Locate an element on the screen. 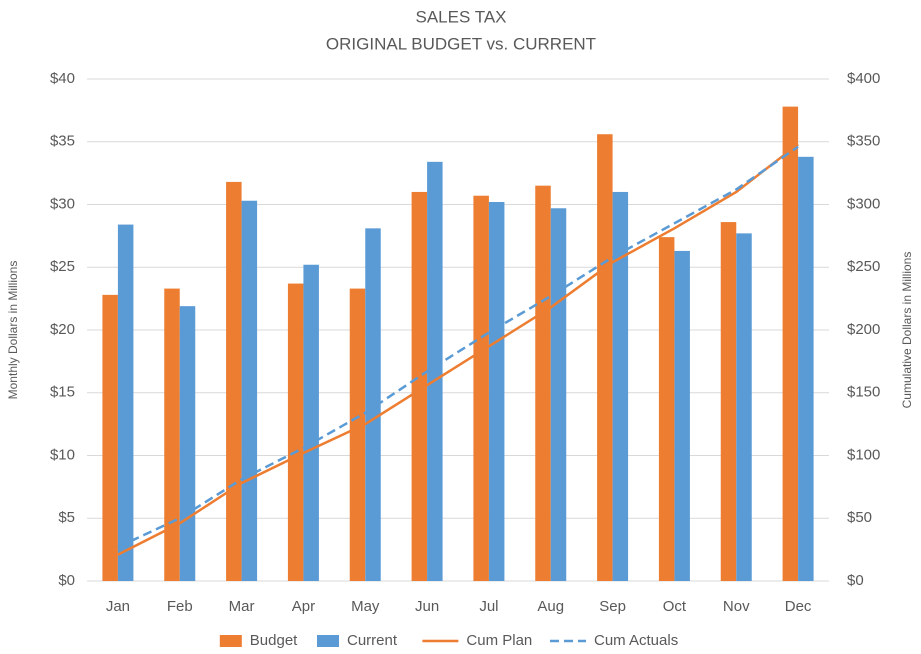  x-tick-label: Feb is located at coordinates (180, 606).